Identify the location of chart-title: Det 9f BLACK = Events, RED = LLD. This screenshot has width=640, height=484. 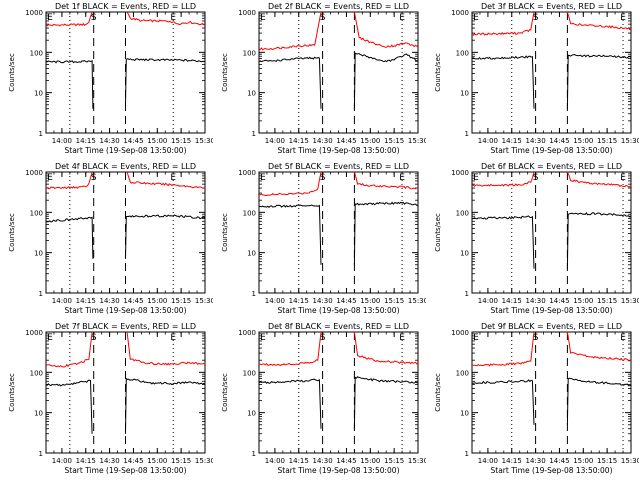
(551, 326).